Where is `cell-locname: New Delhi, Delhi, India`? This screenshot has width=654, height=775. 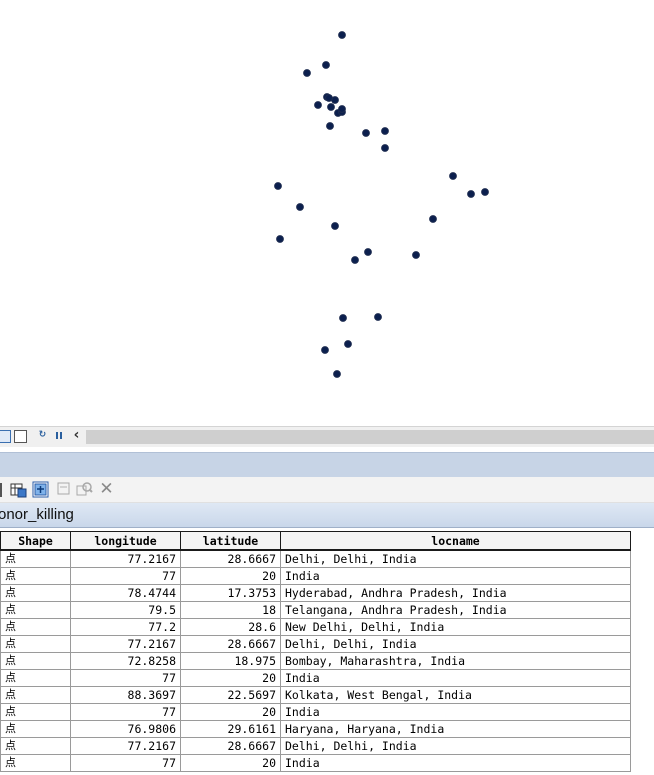
cell-locname: New Delhi, Delhi, India is located at coordinates (455, 627).